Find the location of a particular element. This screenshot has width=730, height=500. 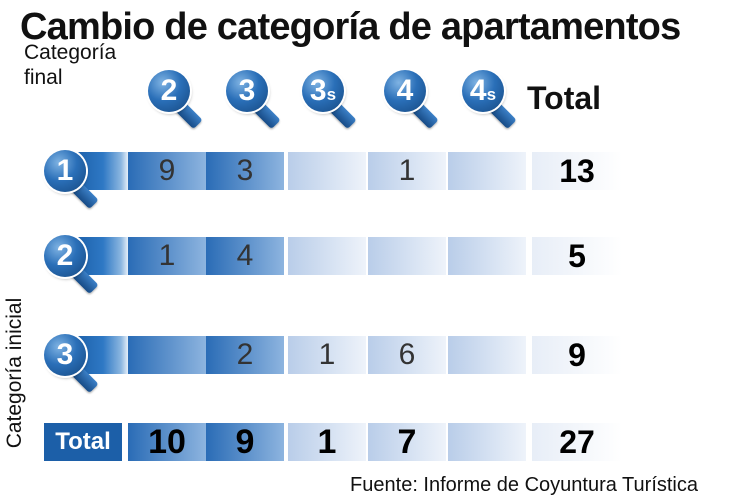

row-total: 5 is located at coordinates (577, 256).